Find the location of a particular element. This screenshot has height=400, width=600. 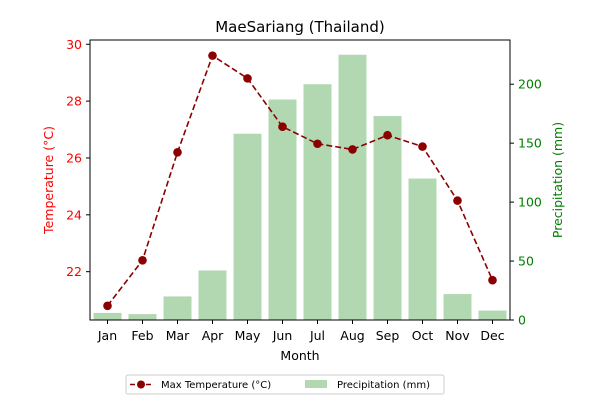

precipitation-bar-oct is located at coordinates (422, 249).